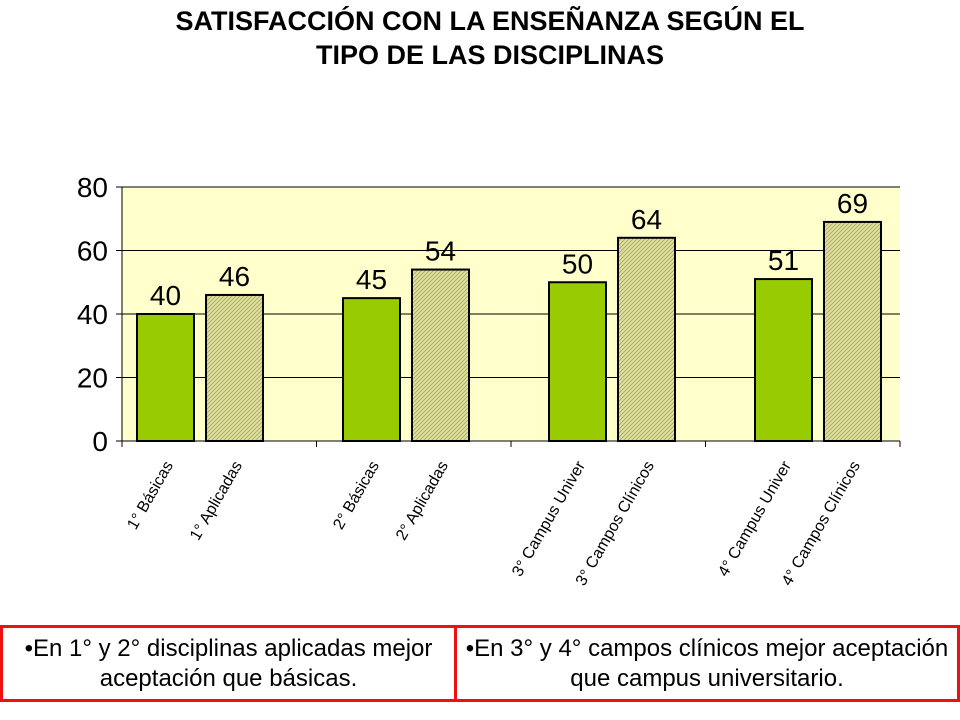 The width and height of the screenshot is (960, 720). I want to click on y-tick-label: 40, so click(92, 314).